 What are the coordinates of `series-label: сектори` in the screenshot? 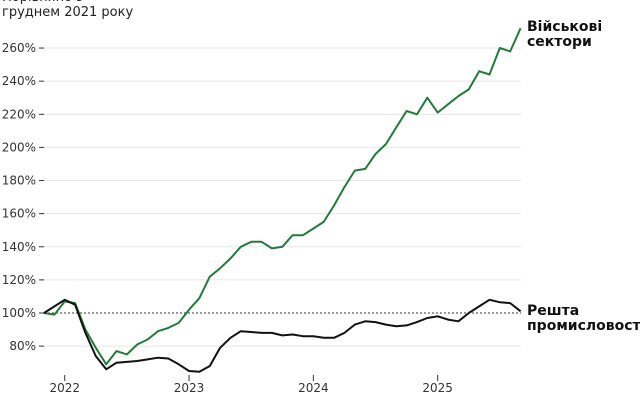 It's located at (559, 42).